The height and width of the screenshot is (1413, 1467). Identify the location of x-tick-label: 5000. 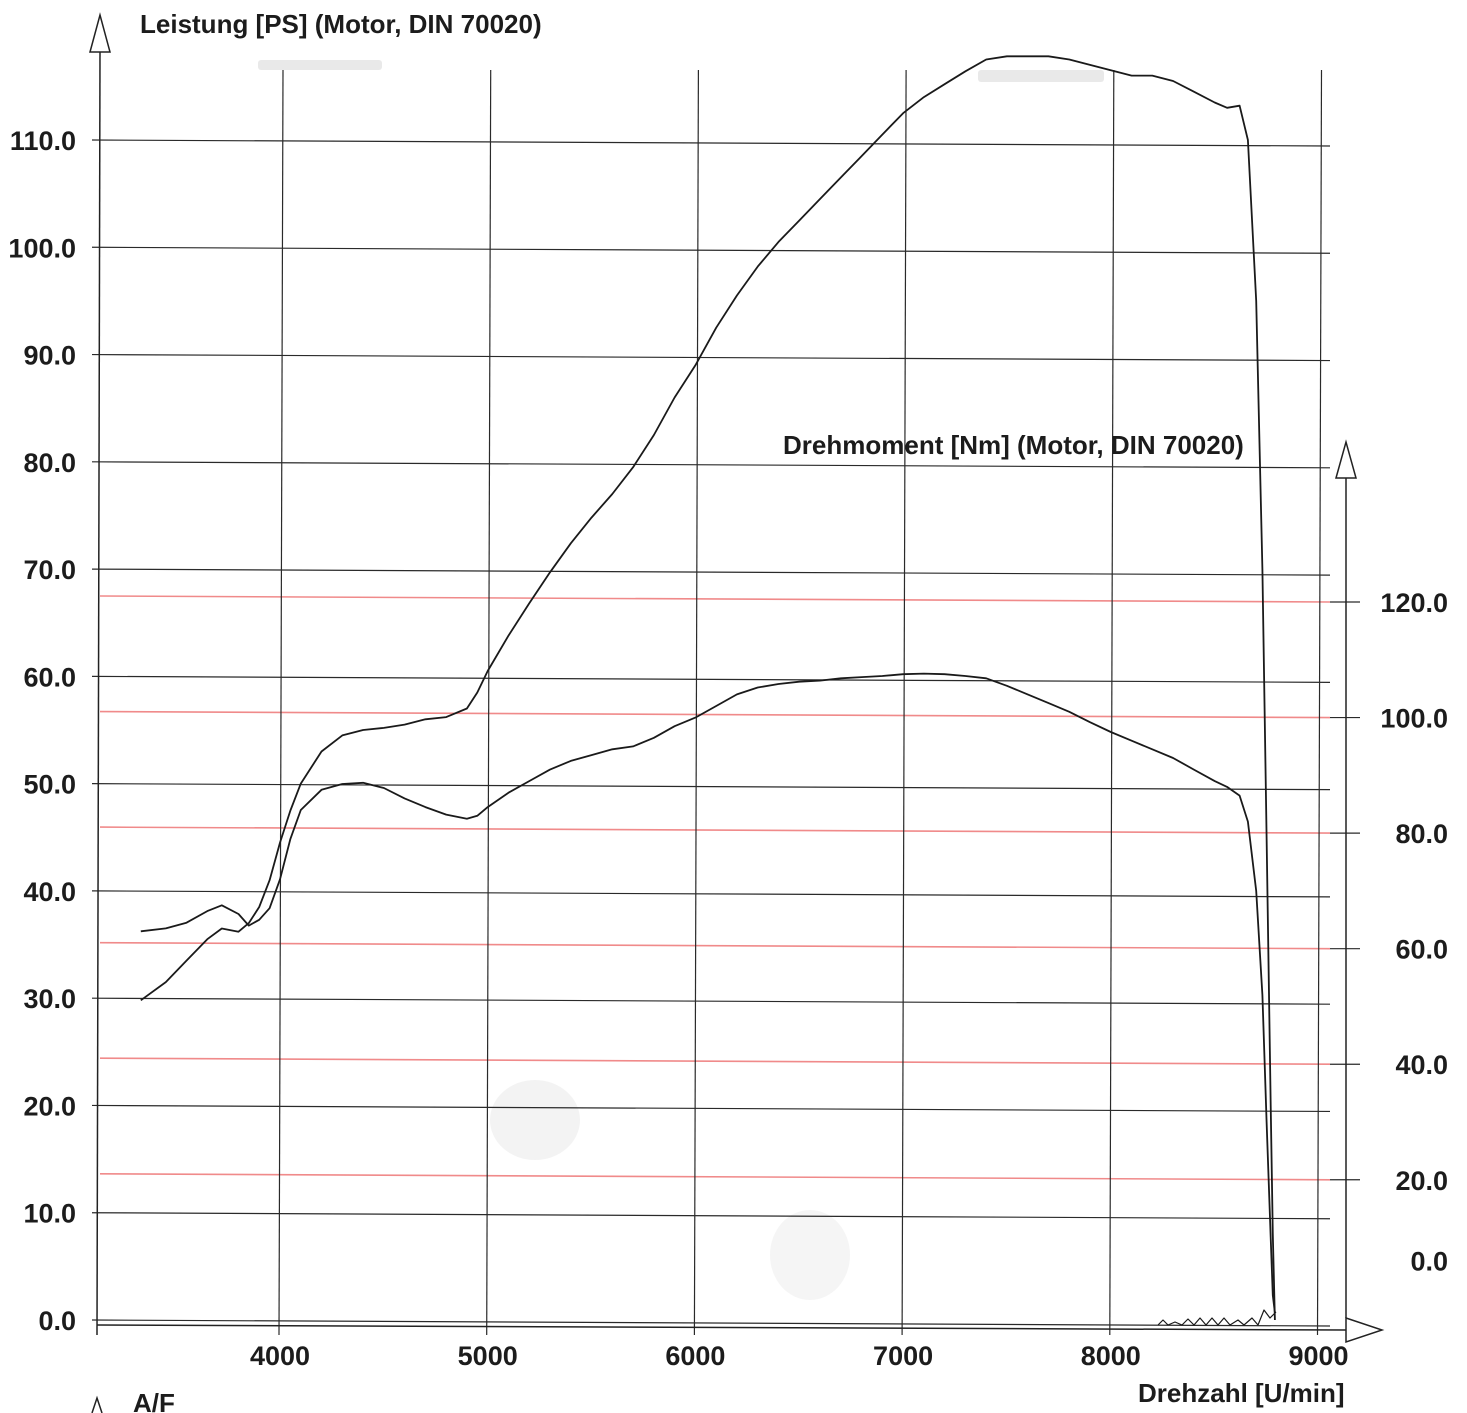
(488, 1356).